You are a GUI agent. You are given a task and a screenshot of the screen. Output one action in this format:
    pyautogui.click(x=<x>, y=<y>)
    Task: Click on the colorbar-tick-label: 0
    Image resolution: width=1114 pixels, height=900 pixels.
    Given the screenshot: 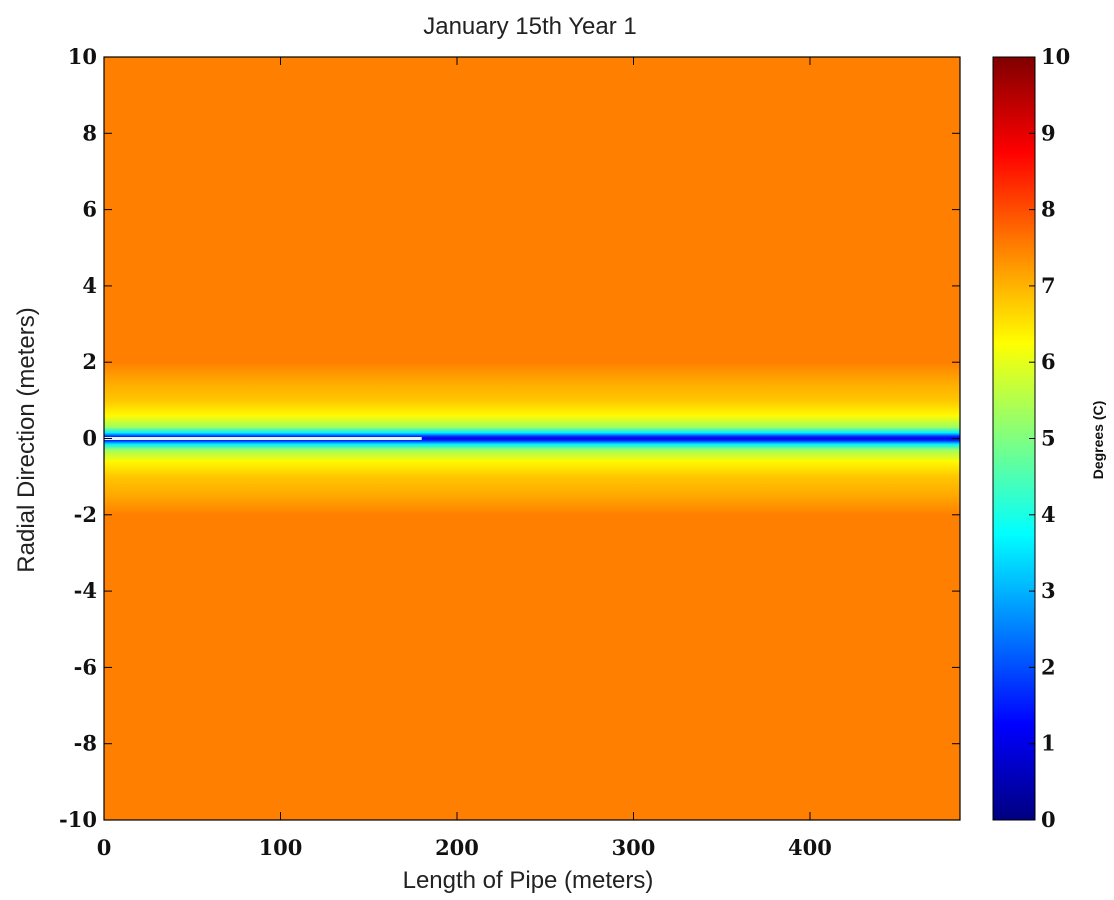 What is the action you would take?
    pyautogui.click(x=1048, y=819)
    